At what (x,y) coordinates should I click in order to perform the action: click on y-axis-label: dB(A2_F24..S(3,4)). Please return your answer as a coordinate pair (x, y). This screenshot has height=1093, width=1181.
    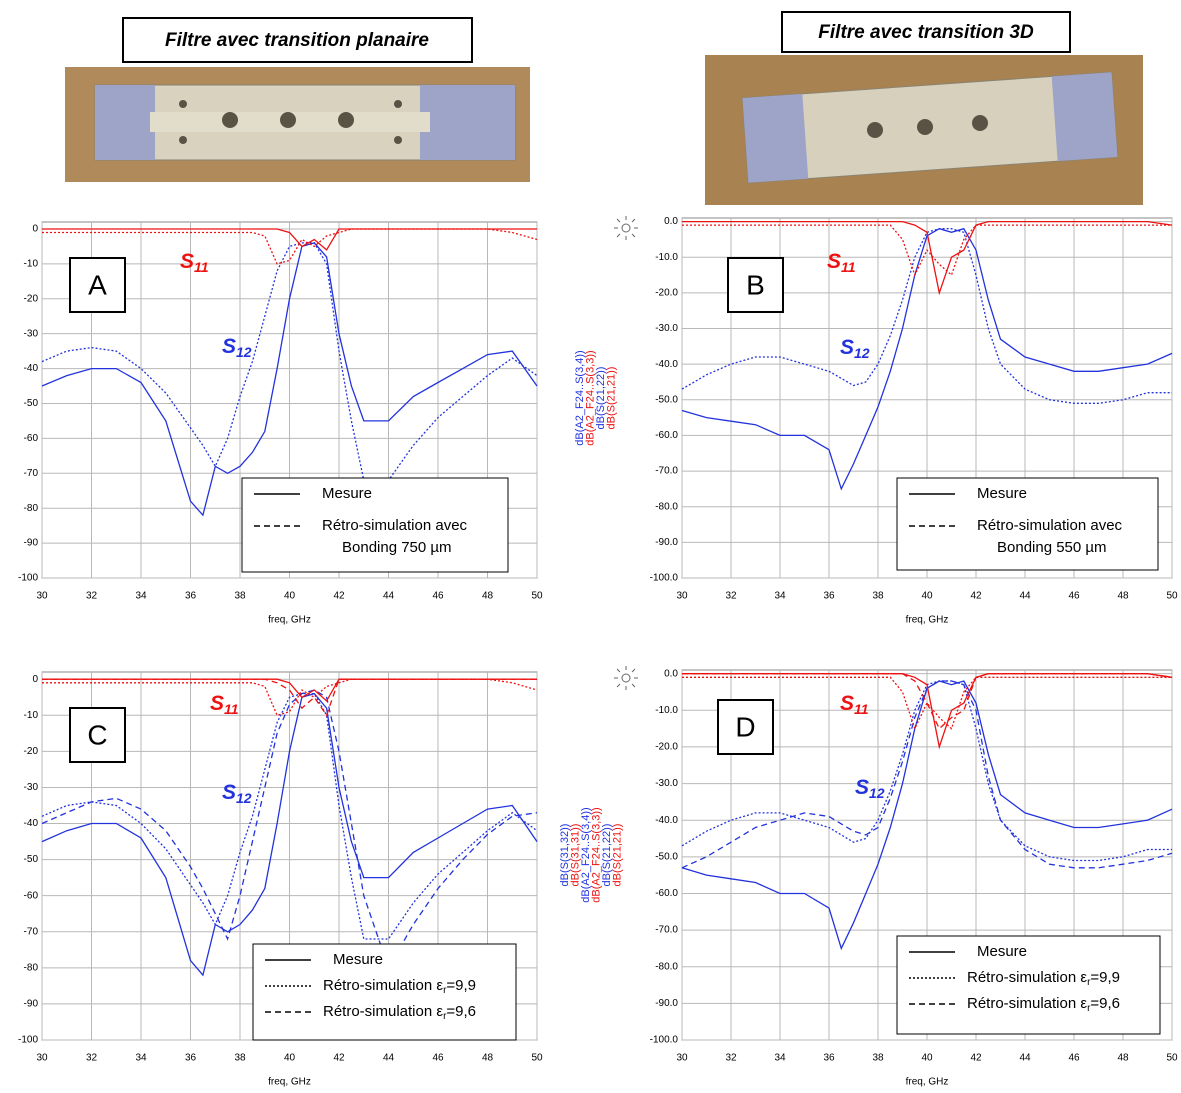
    Looking at the image, I should click on (586, 854).